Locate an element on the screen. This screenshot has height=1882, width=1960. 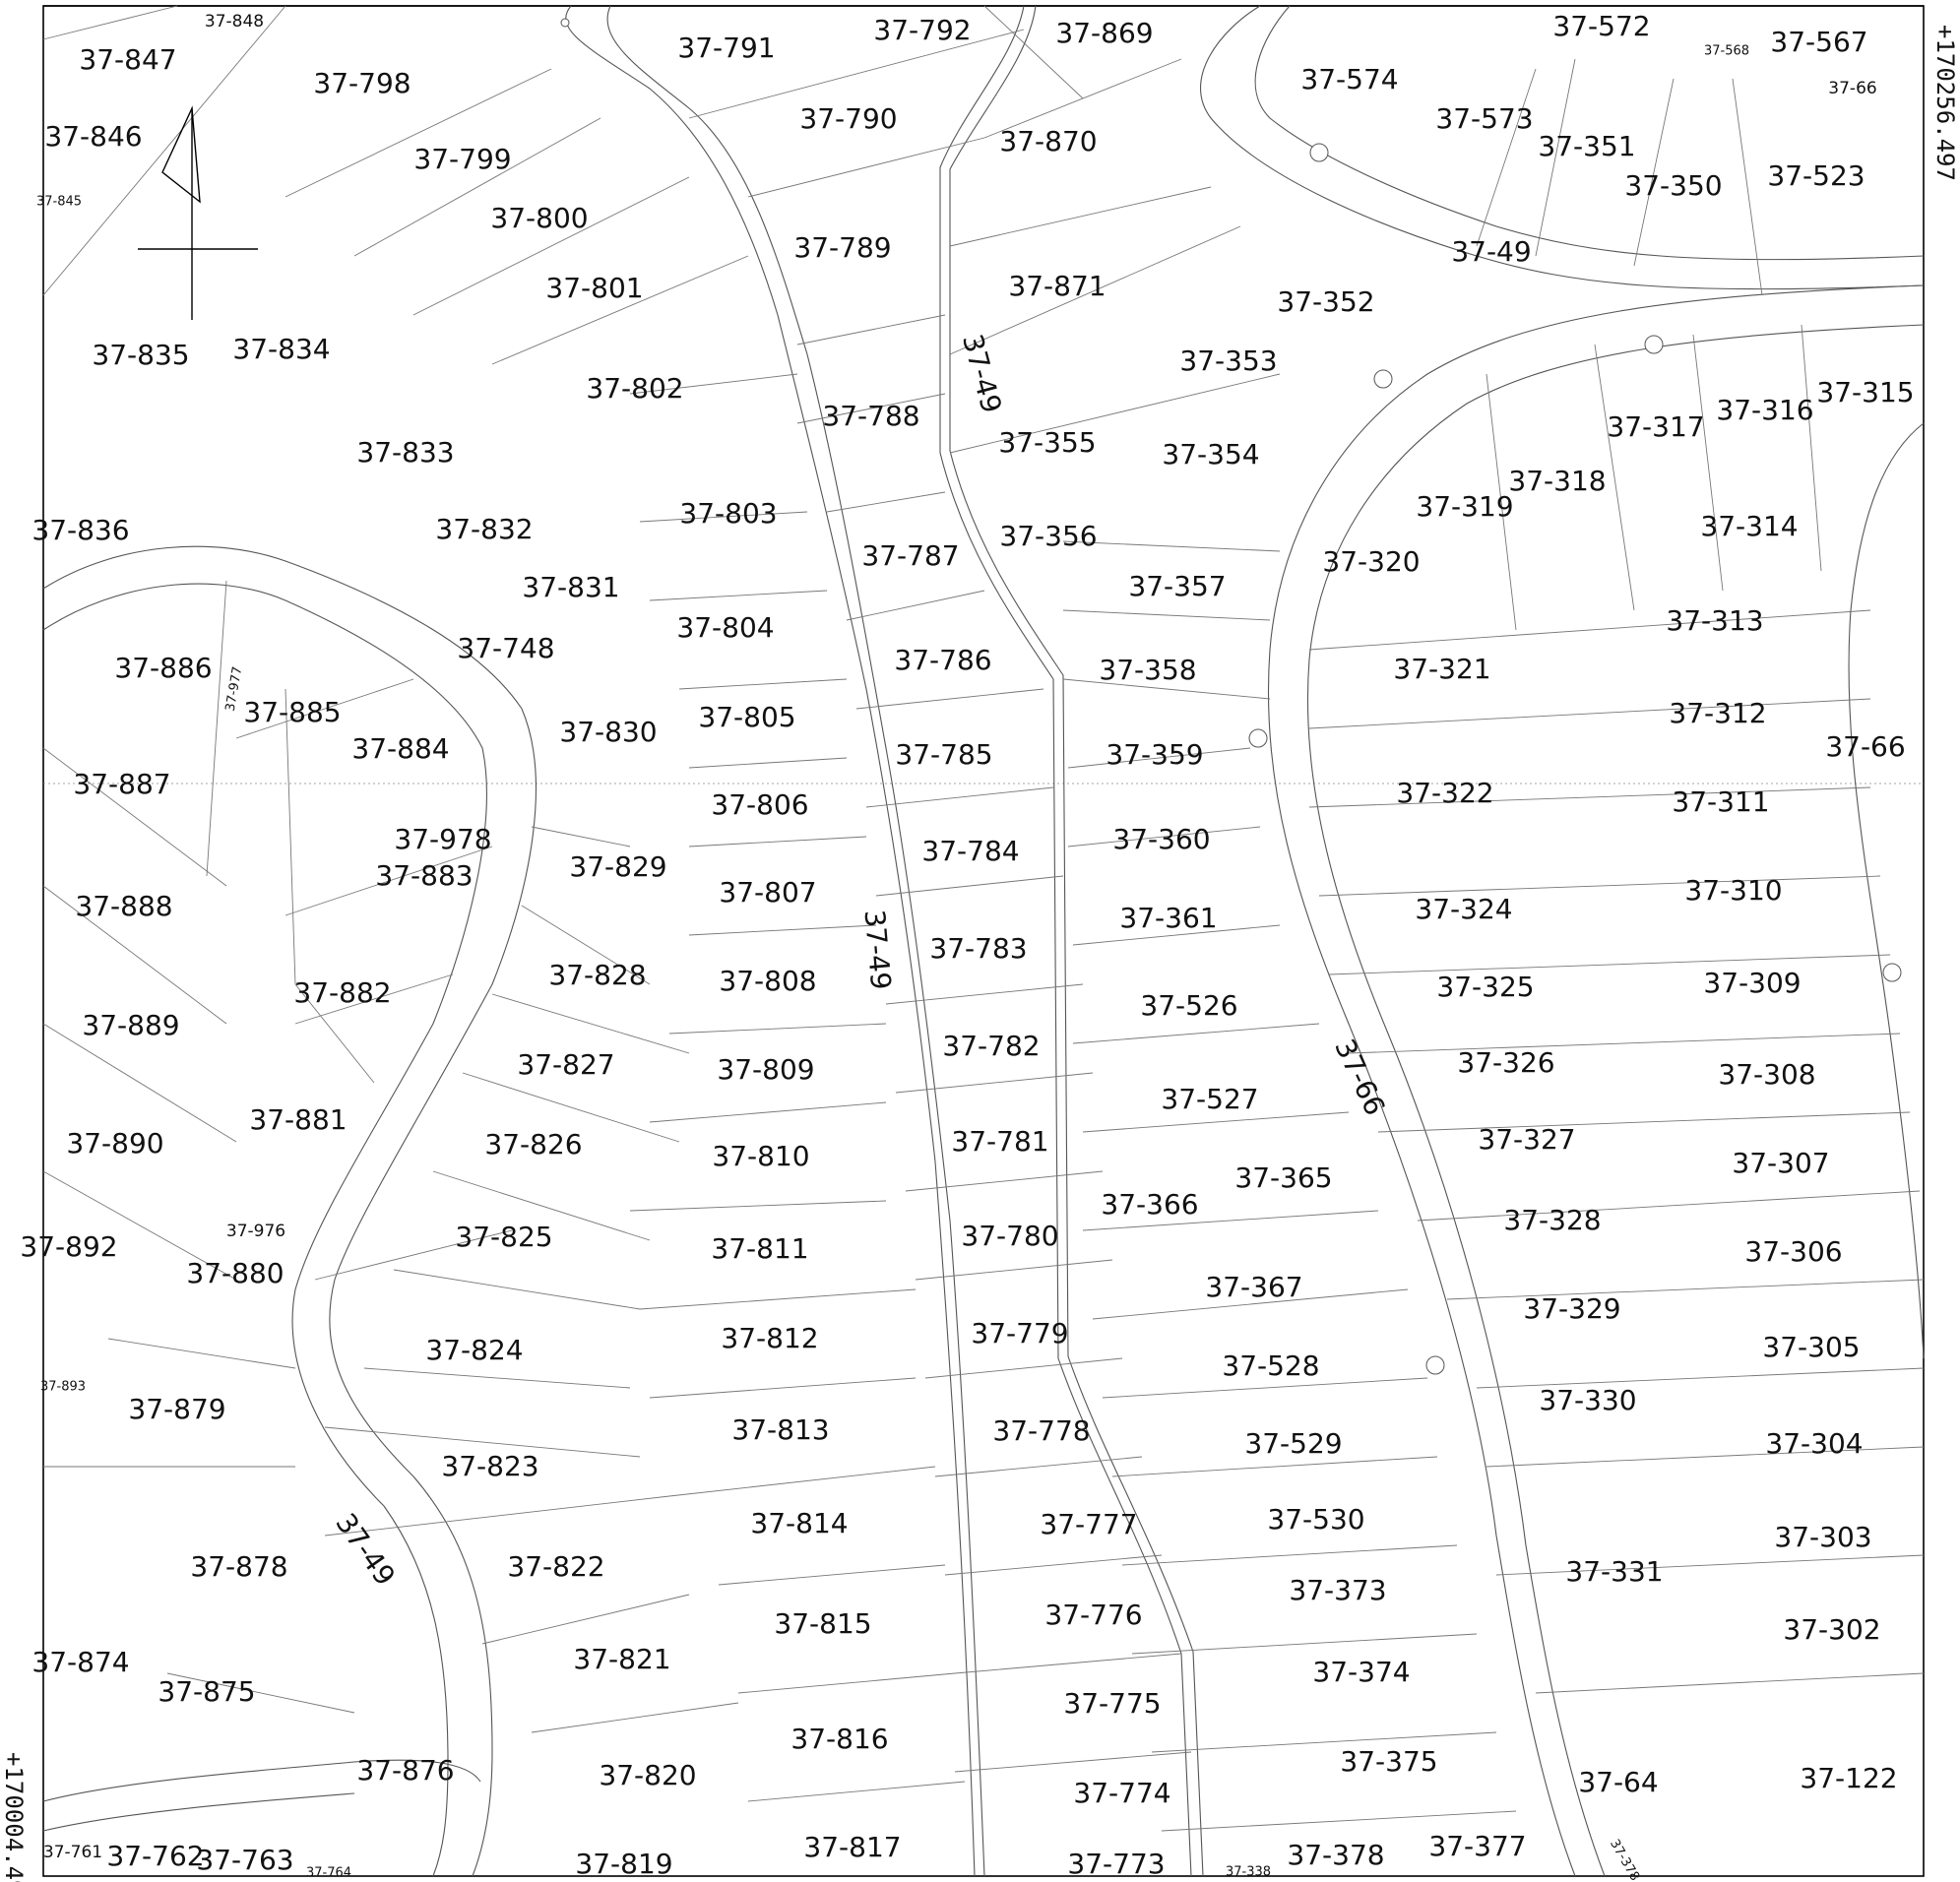
parcel-label: 37-748 is located at coordinates (505, 648).